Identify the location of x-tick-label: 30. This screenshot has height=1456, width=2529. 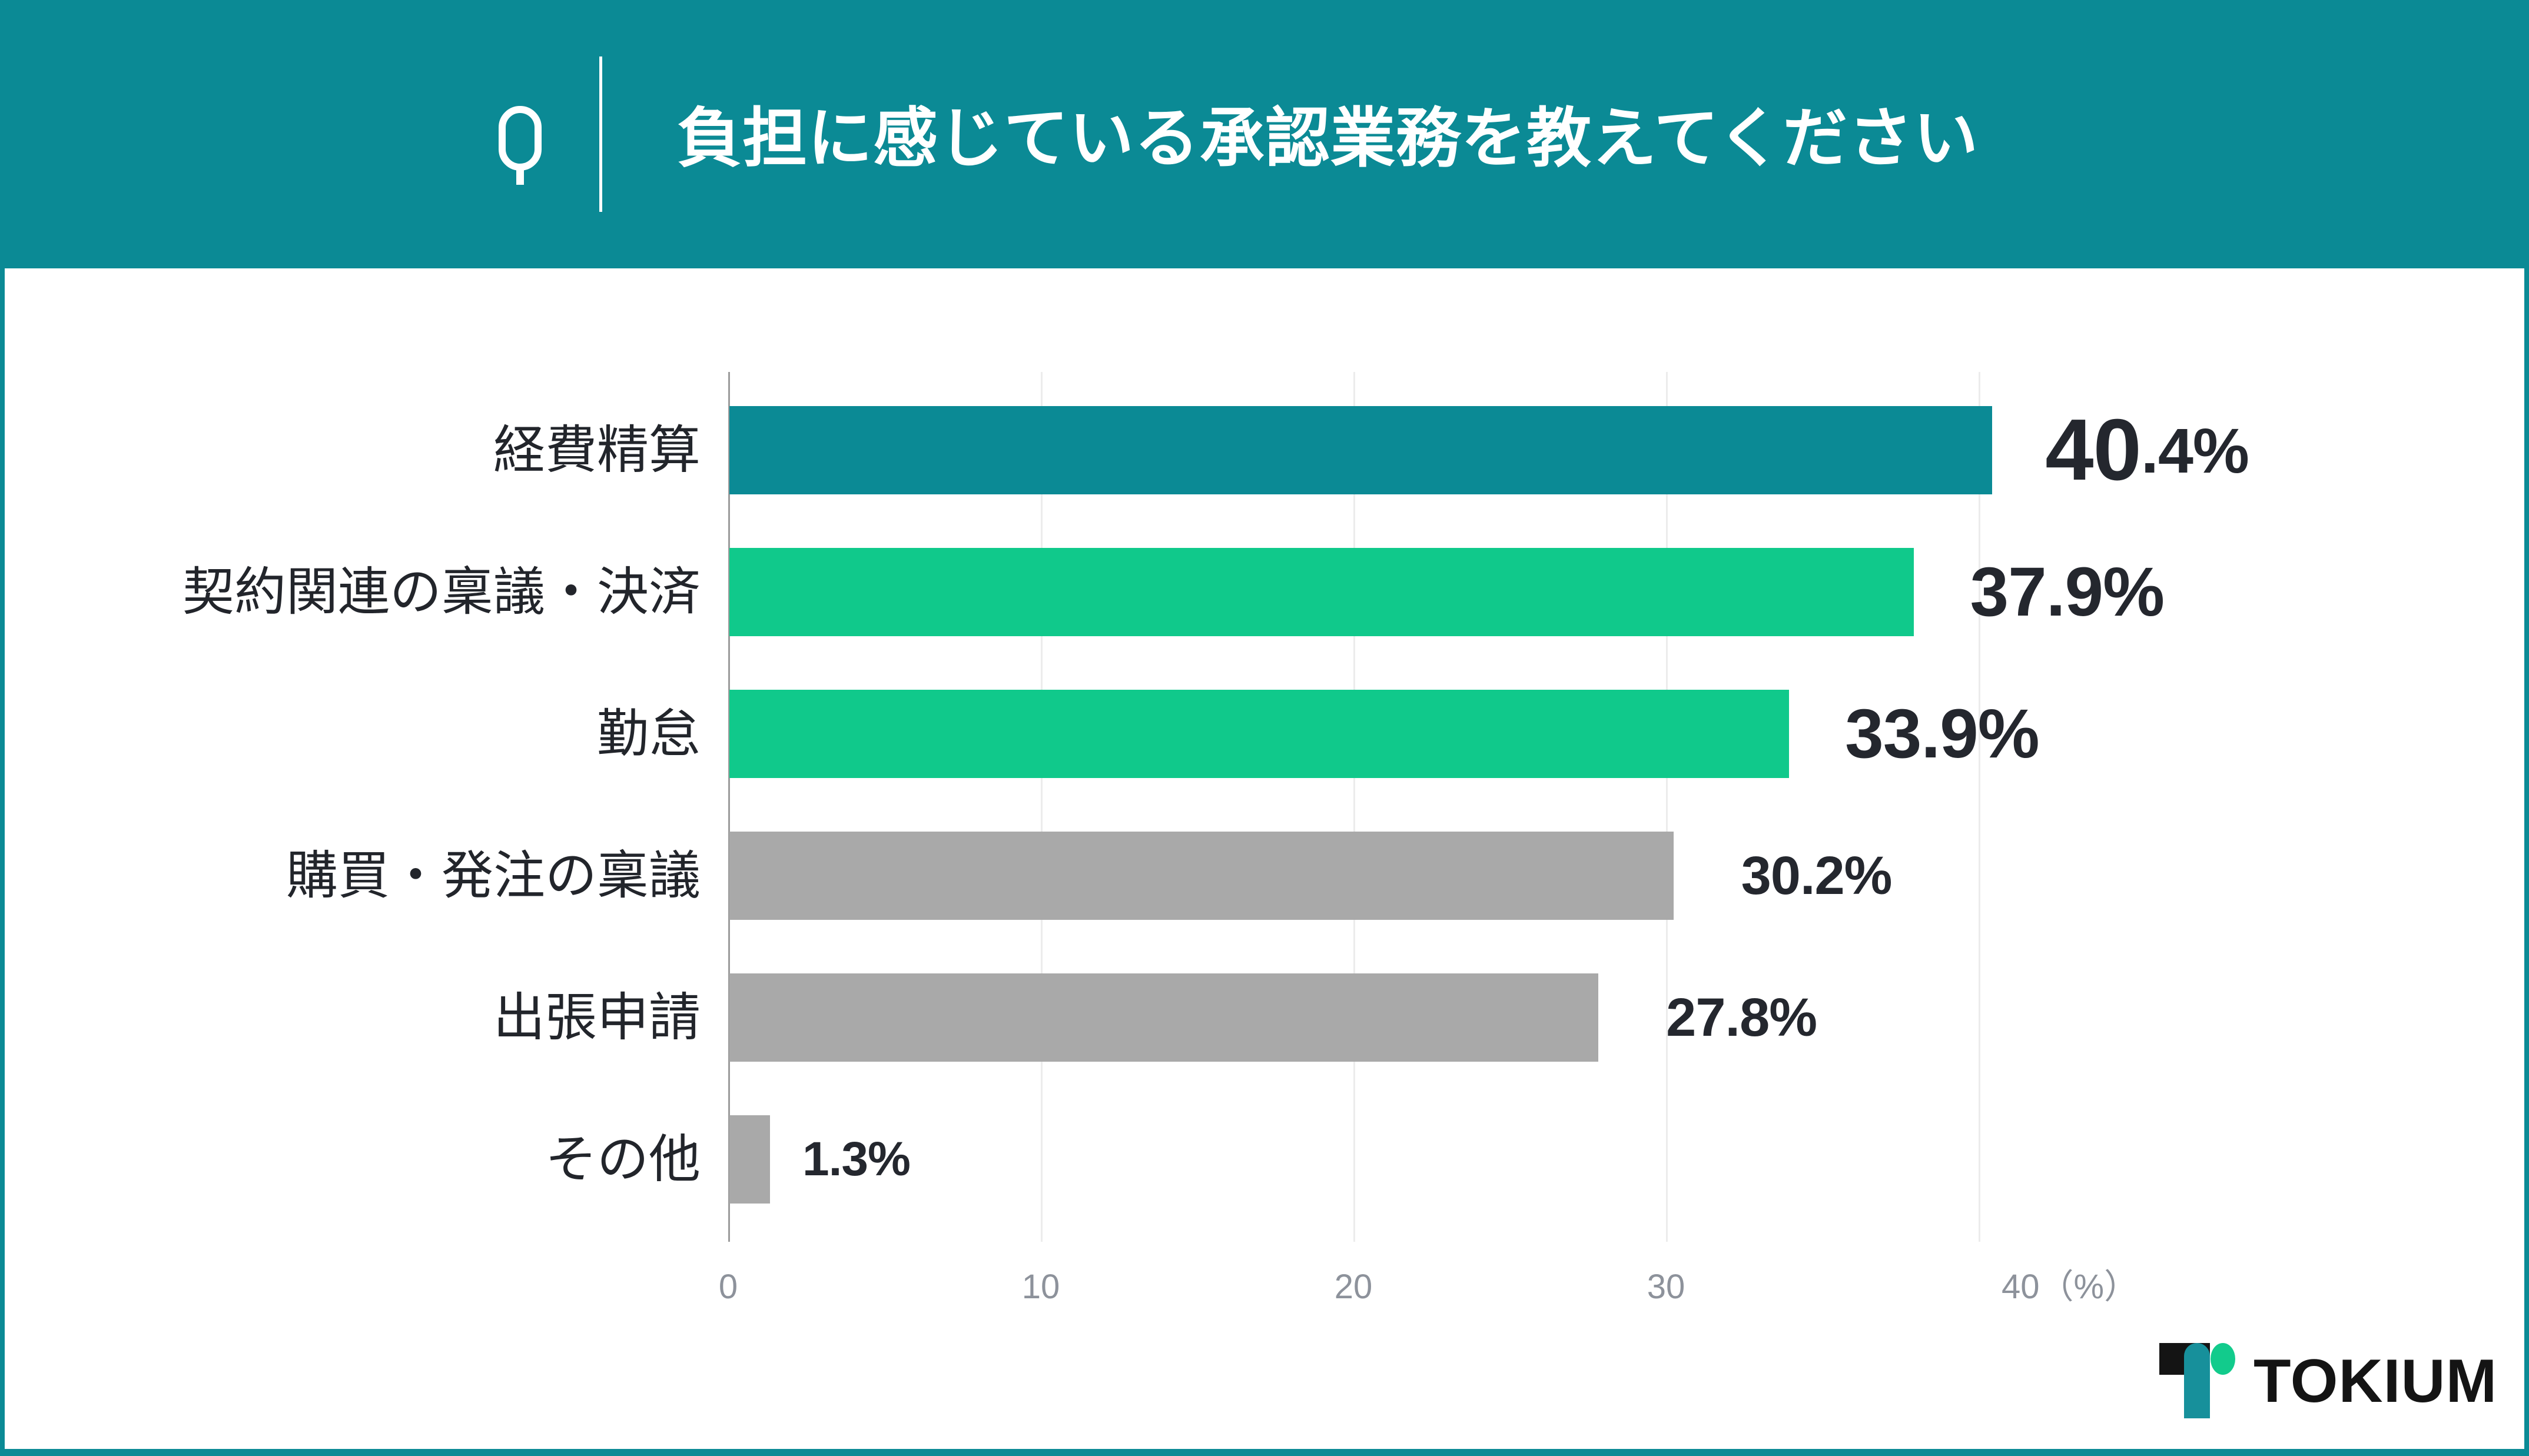
(1666, 1287).